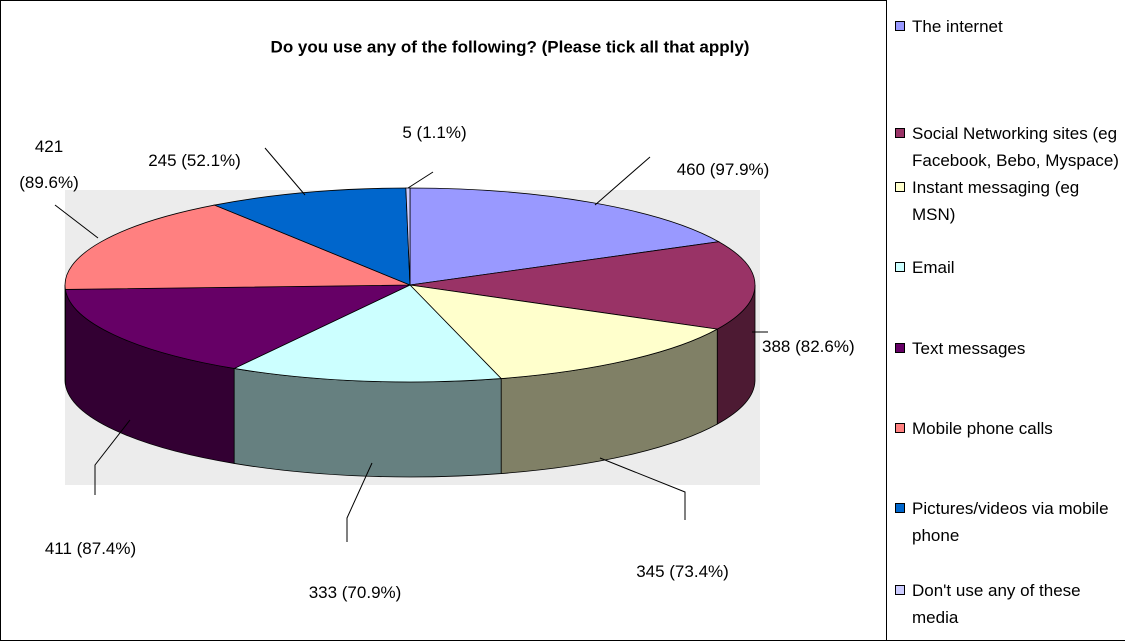  I want to click on legend-item: Text messages, so click(1008, 348).